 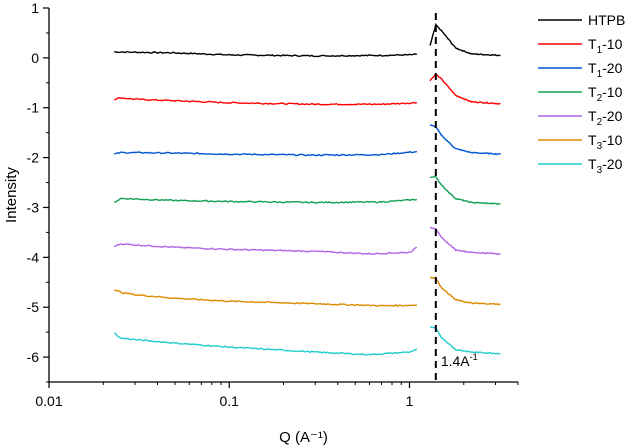 What do you see at coordinates (581, 20) in the screenshot?
I see `legend-item: HTPB` at bounding box center [581, 20].